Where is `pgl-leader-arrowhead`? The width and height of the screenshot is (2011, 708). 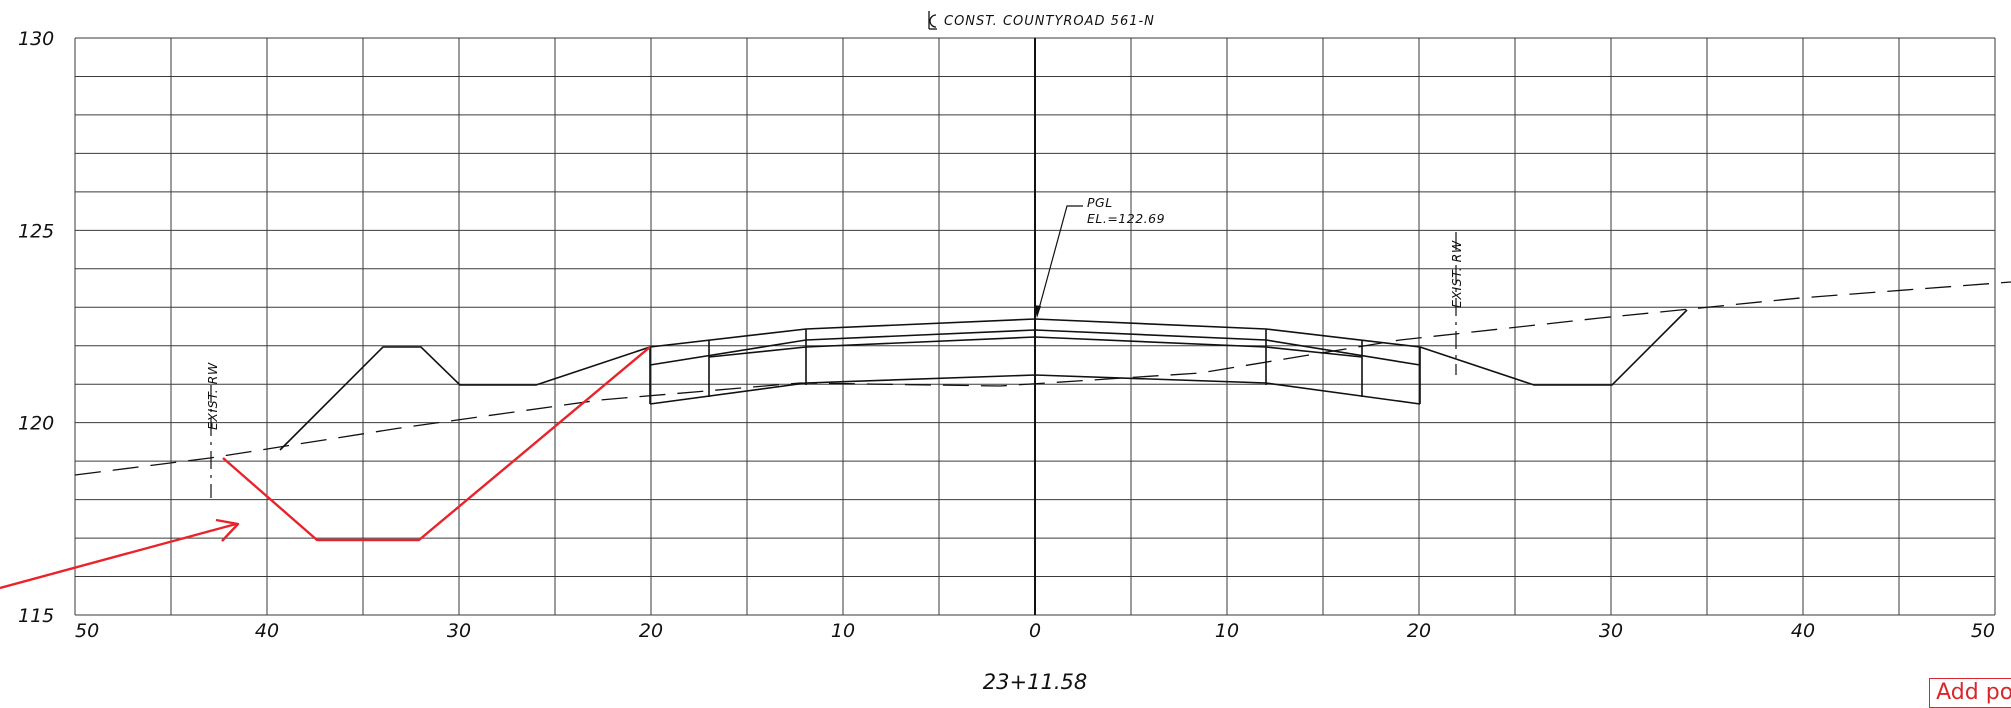 pgl-leader-arrowhead is located at coordinates (1037, 311).